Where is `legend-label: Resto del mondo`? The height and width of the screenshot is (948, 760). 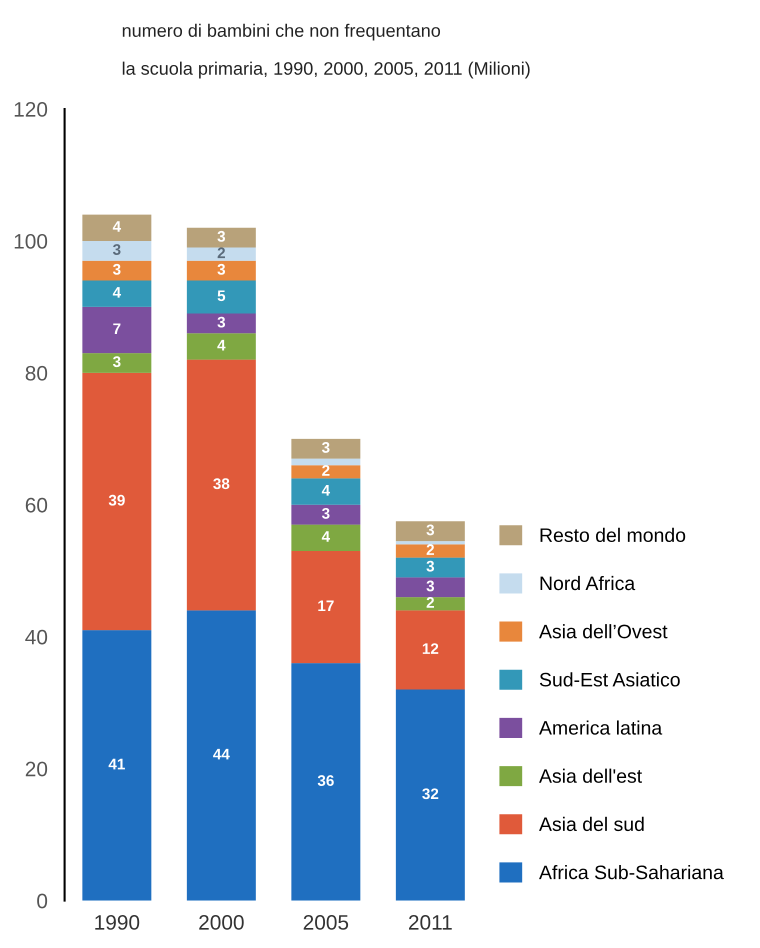
legend-label: Resto del mondo is located at coordinates (613, 535).